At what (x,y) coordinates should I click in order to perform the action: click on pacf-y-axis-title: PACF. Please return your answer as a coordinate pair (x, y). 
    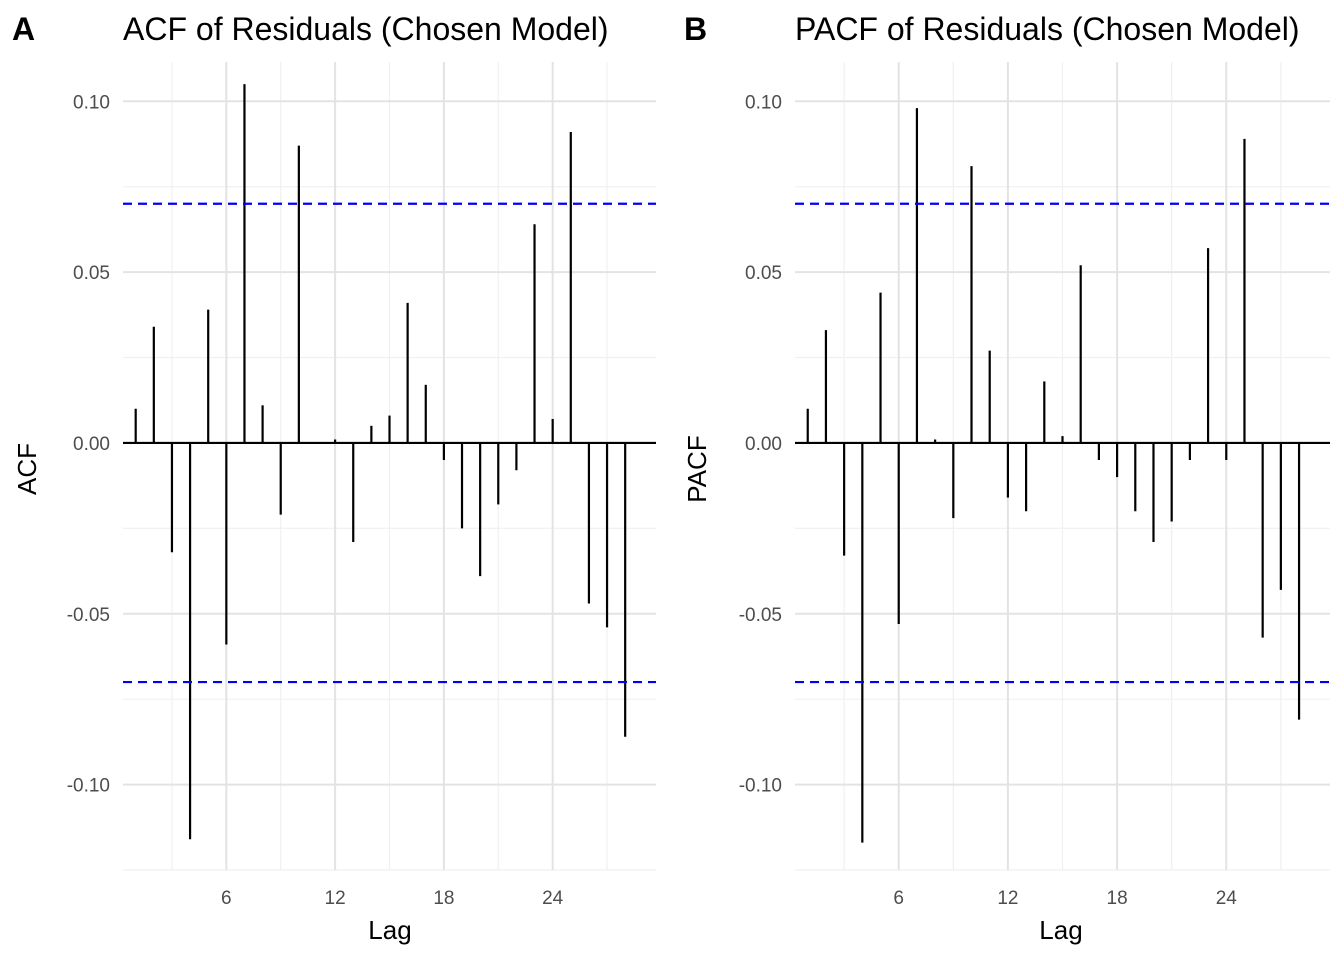
    Looking at the image, I should click on (697, 468).